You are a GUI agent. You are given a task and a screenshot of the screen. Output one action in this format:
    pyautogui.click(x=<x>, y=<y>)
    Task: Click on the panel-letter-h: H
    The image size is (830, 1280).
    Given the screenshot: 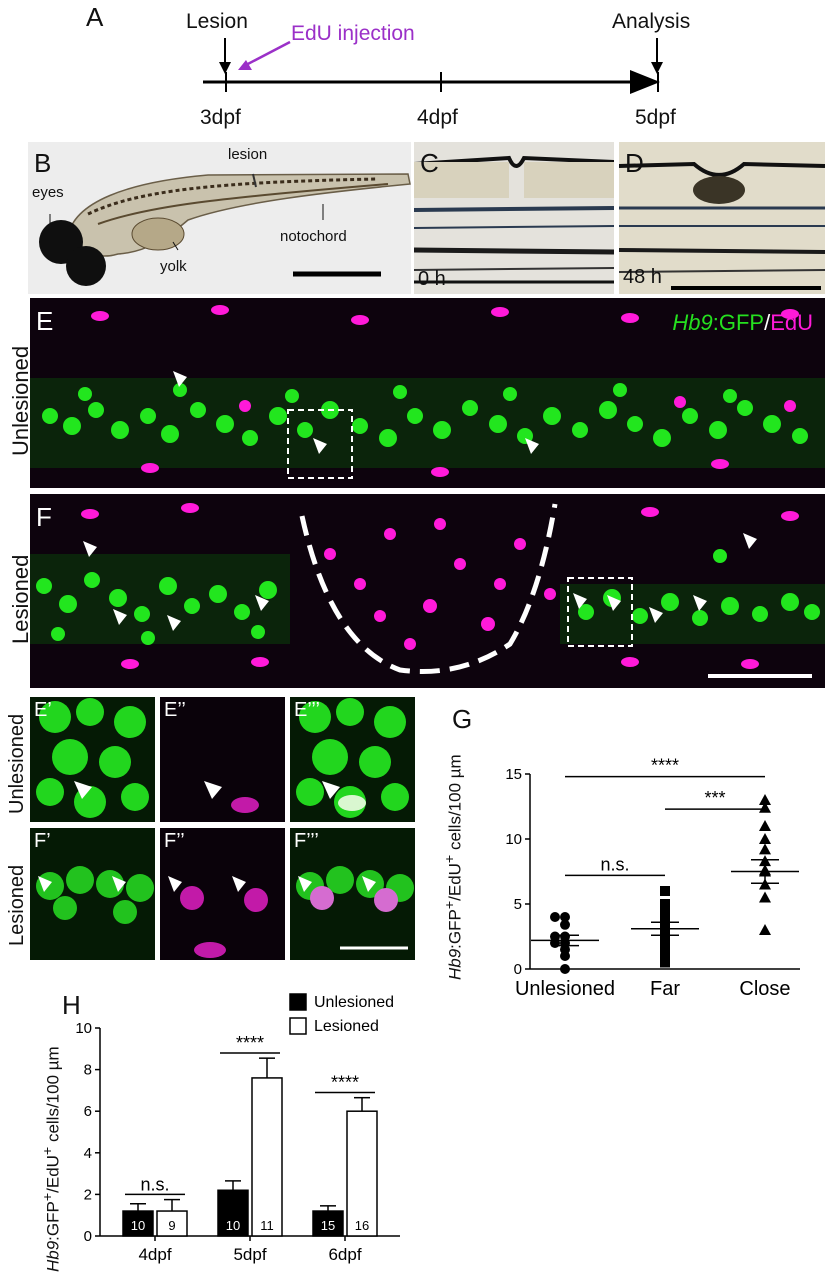 What is the action you would take?
    pyautogui.click(x=71, y=1005)
    